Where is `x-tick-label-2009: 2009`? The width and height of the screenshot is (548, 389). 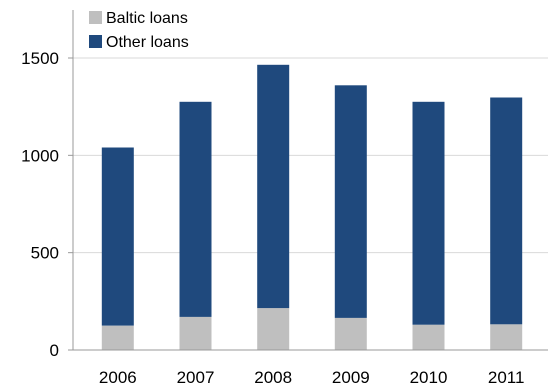 x-tick-label-2009: 2009 is located at coordinates (351, 377).